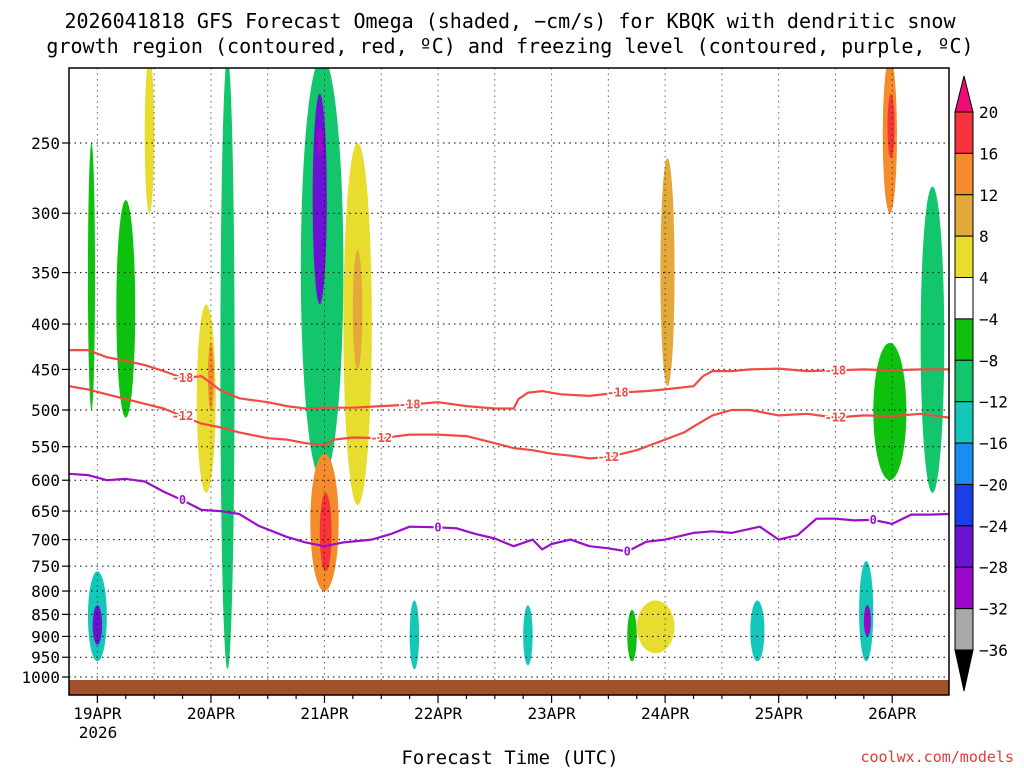 The width and height of the screenshot is (1024, 768). What do you see at coordinates (988, 360) in the screenshot?
I see `colorbar-label-6: −8` at bounding box center [988, 360].